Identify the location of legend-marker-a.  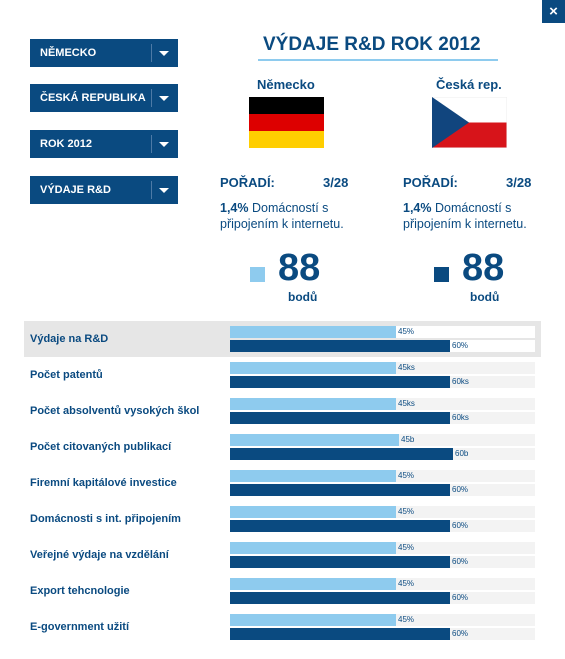
(257, 274).